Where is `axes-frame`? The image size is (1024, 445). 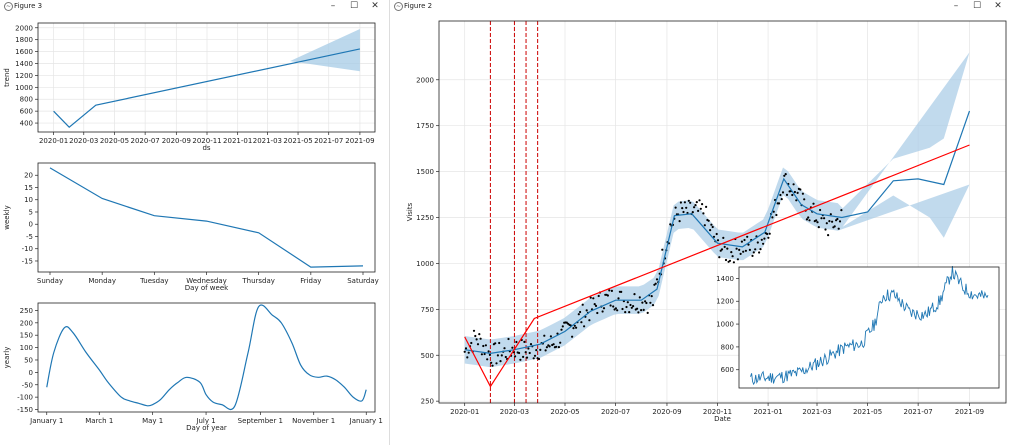
axes-frame is located at coordinates (206, 77).